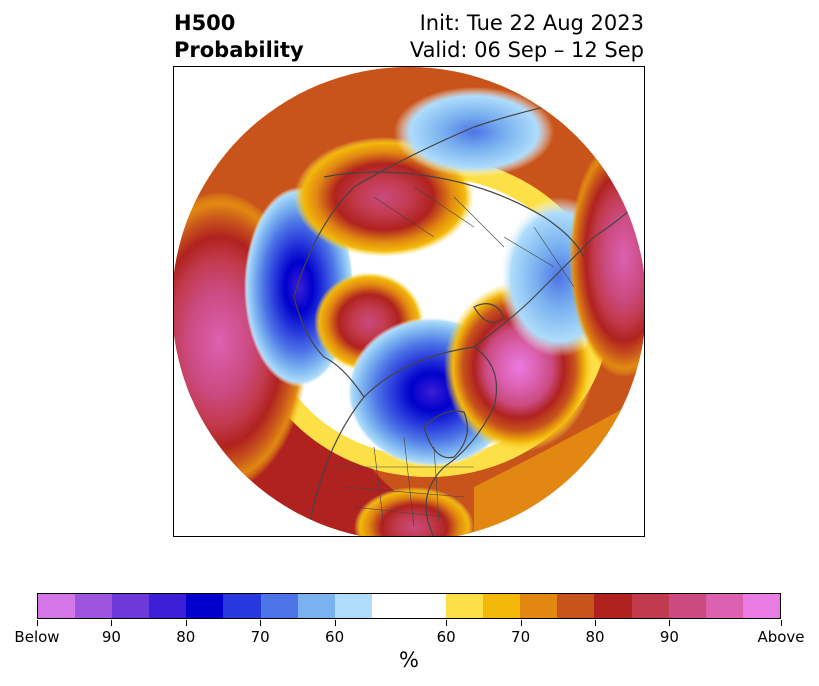 This screenshot has height=686, width=819. I want to click on colorbar-tick-label: Above, so click(781, 637).